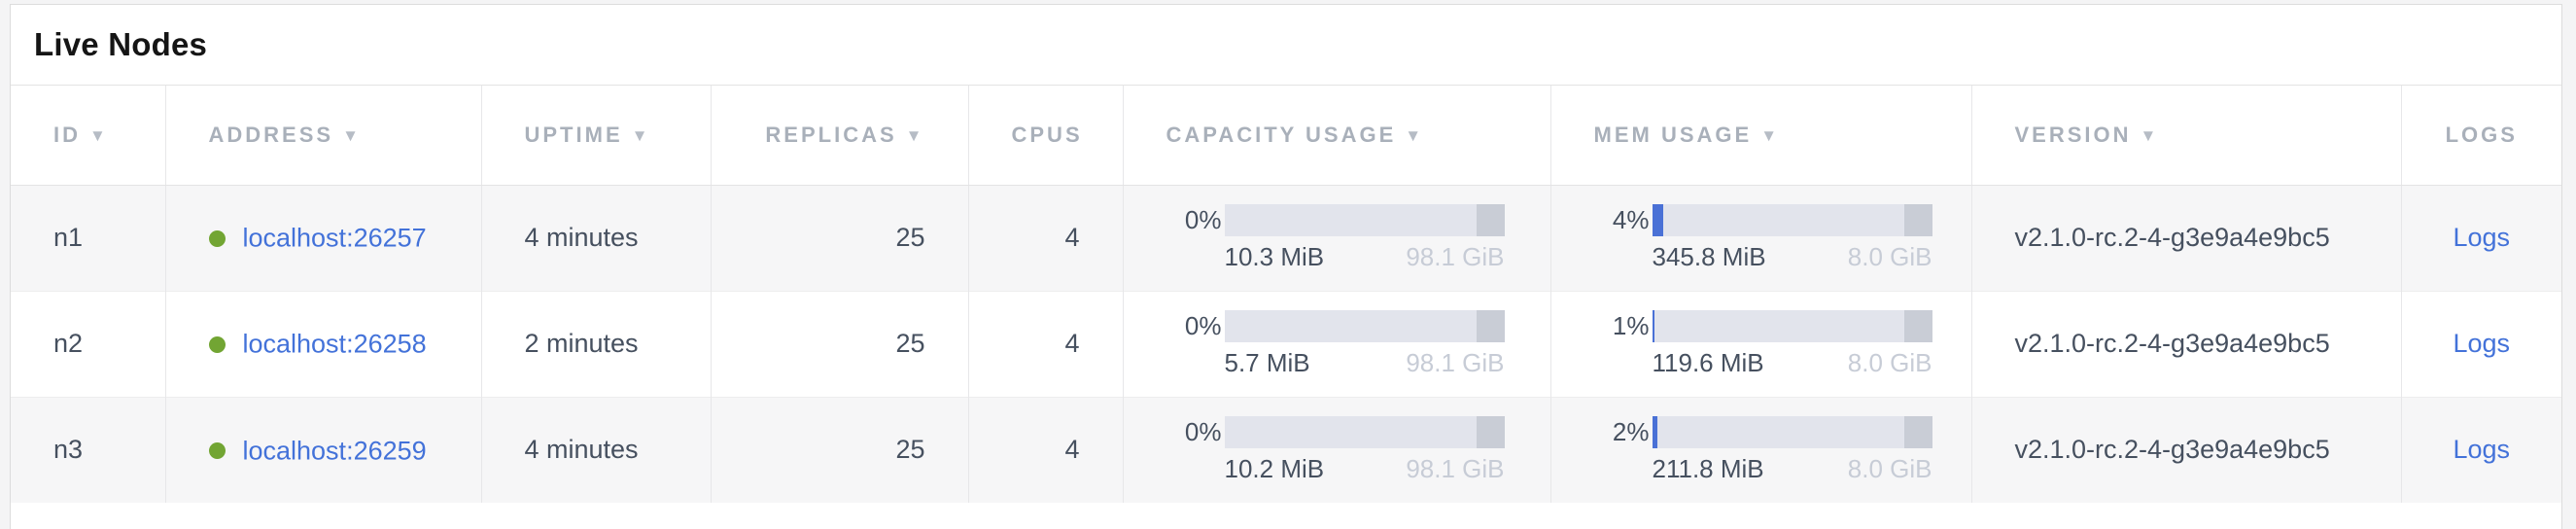 This screenshot has width=2576, height=529. Describe the element at coordinates (334, 450) in the screenshot. I see `address-link: localhost:26259` at that location.